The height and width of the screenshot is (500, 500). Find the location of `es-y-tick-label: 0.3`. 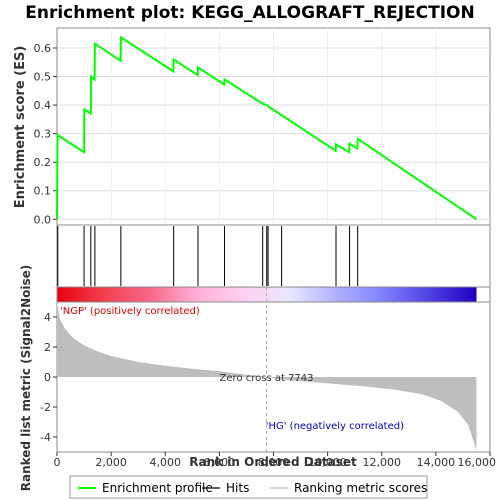

es-y-tick-label: 0.3 is located at coordinates (43, 134).